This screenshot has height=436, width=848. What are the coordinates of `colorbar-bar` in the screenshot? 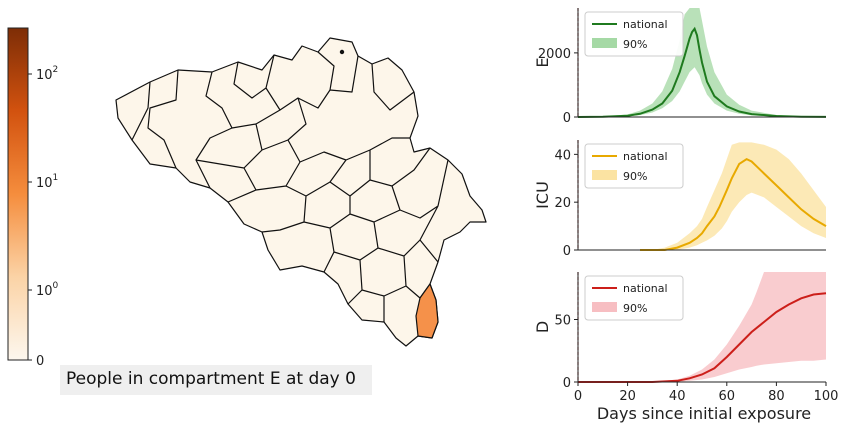 It's located at (18, 194).